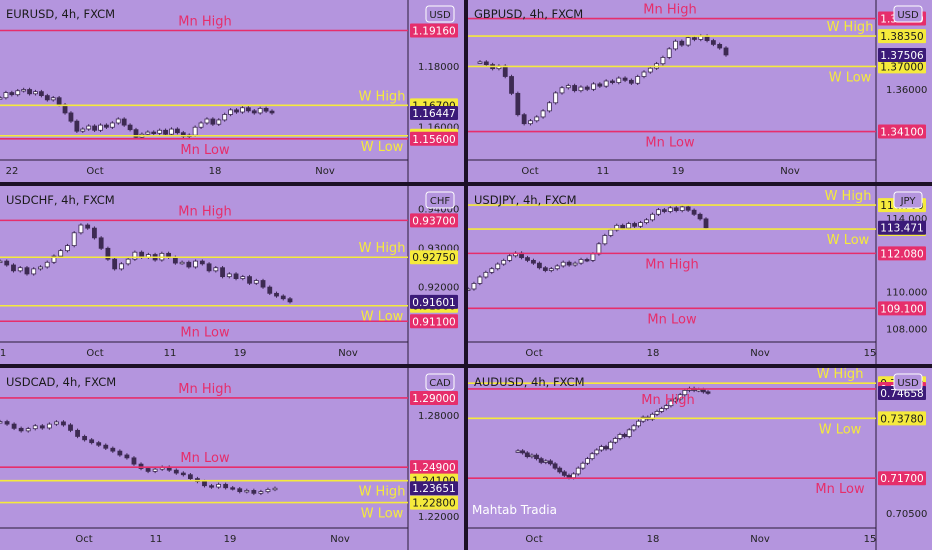 The height and width of the screenshot is (550, 932). What do you see at coordinates (382, 492) in the screenshot?
I see `level-label: W High` at bounding box center [382, 492].